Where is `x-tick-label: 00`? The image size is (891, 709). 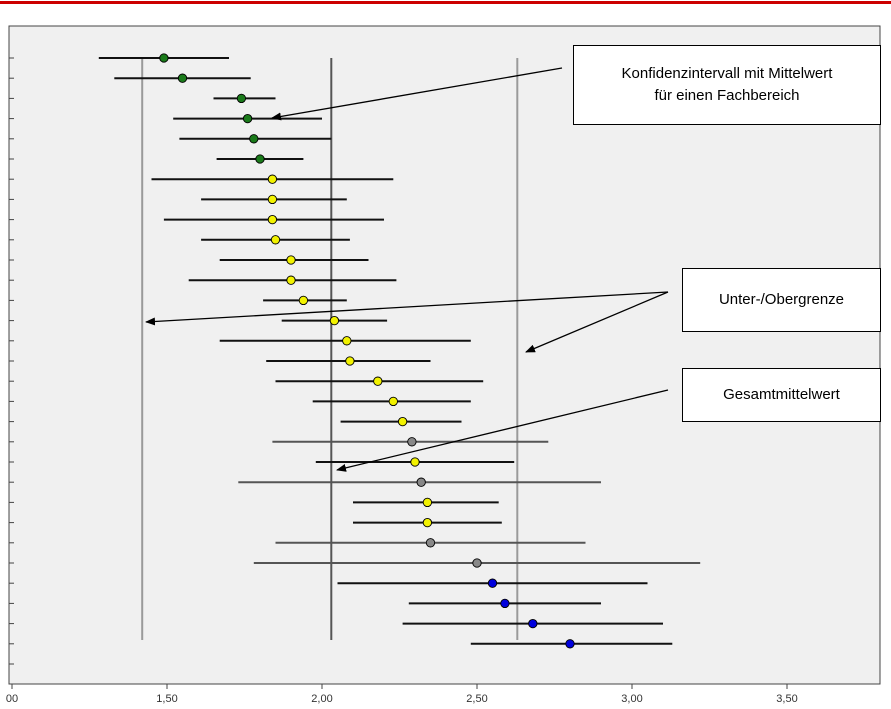
x-tick-label: 00 is located at coordinates (12, 699).